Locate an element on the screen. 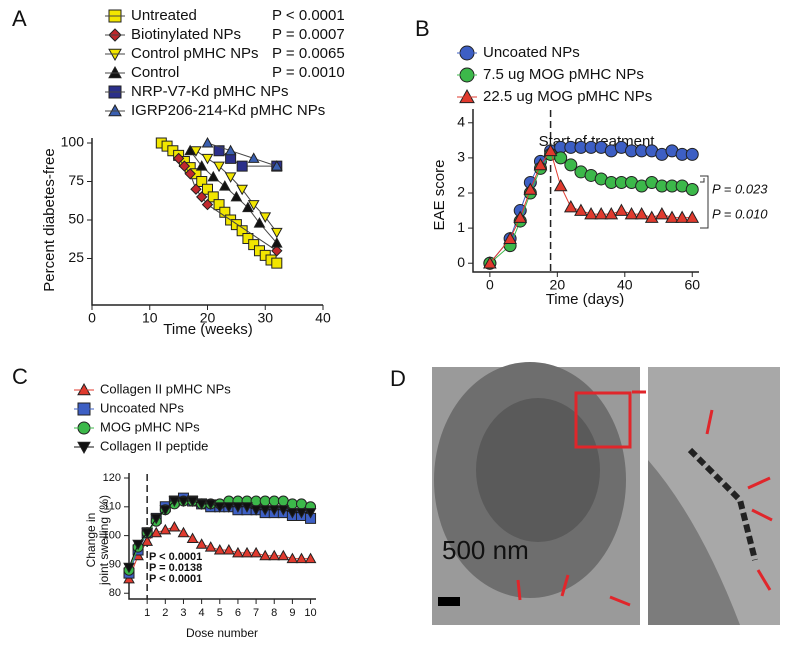  p-value: P = 0.010 is located at coordinates (740, 213).